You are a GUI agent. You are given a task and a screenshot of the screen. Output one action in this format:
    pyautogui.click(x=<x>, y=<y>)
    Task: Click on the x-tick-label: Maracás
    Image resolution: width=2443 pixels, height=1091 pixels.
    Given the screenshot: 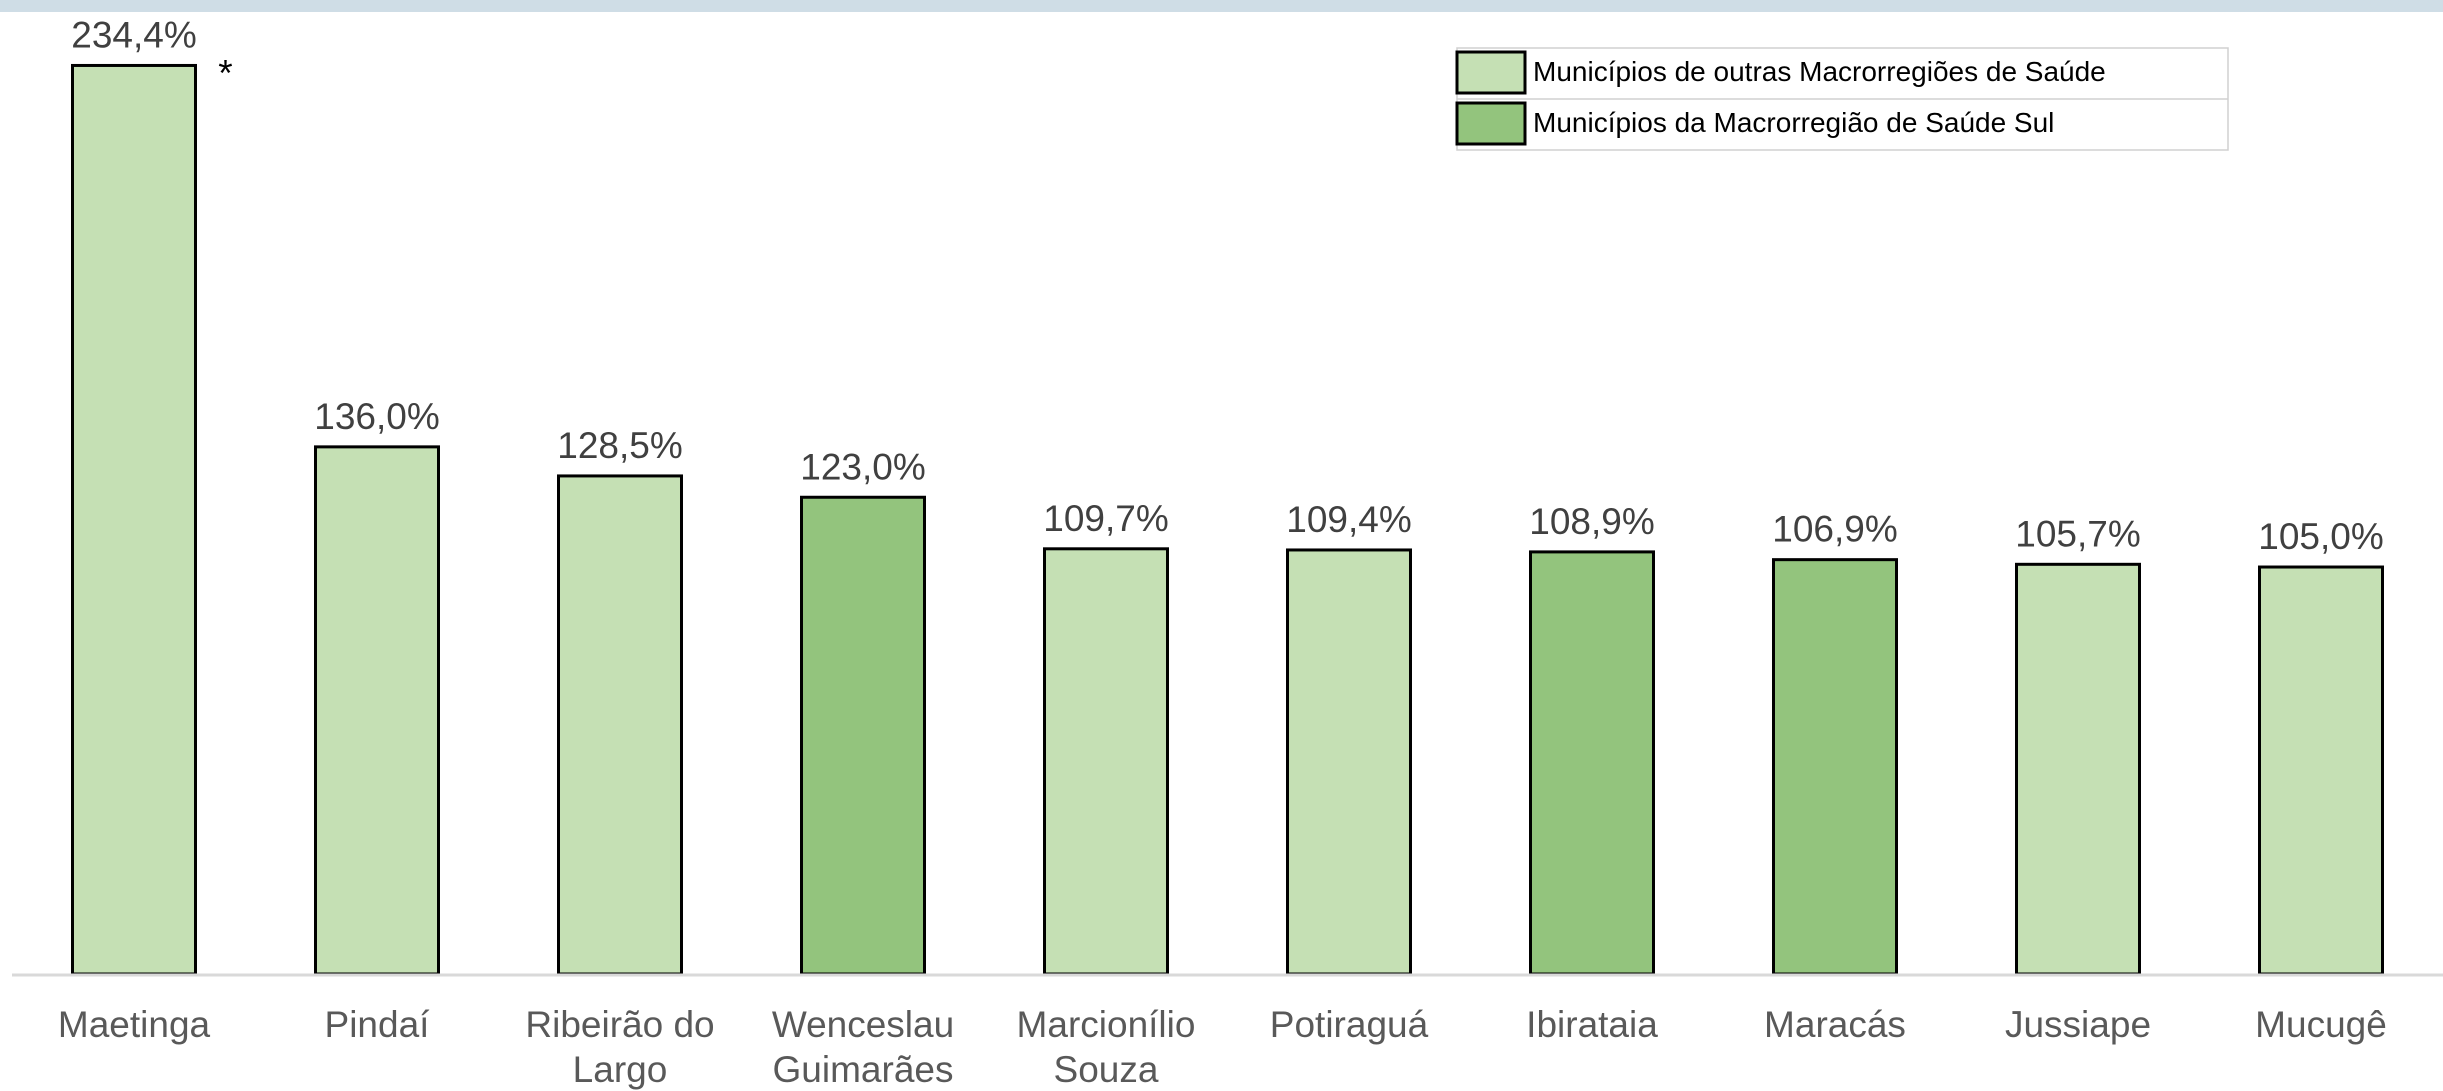 What is the action you would take?
    pyautogui.click(x=1835, y=1024)
    